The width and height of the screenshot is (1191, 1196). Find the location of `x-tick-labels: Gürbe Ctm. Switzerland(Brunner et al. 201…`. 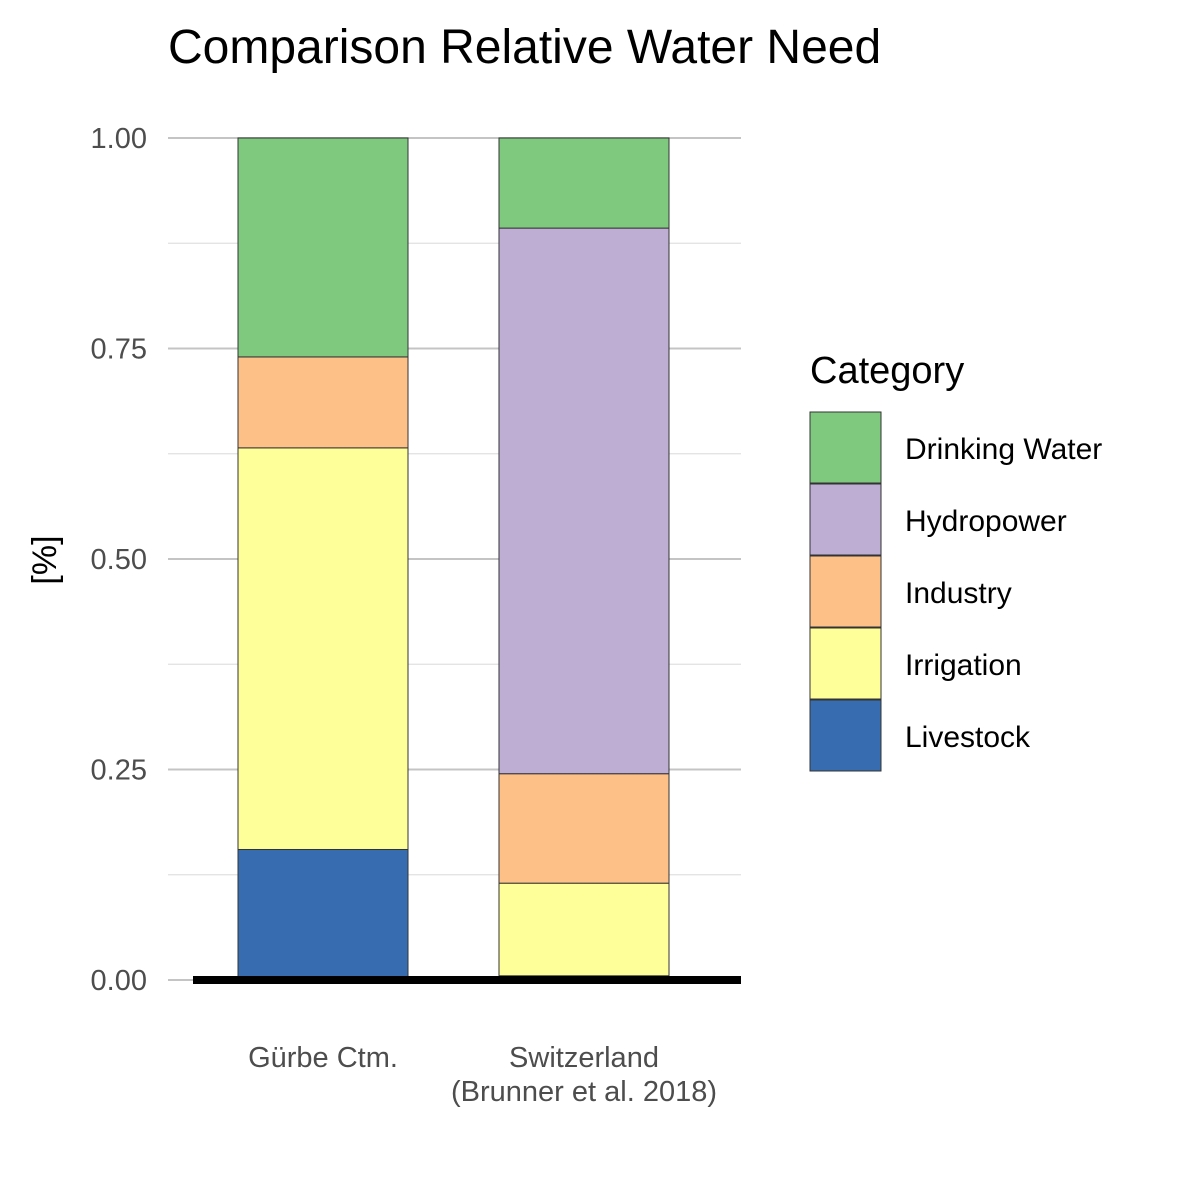

x-tick-labels: Gürbe Ctm. Switzerland(Brunner et al. 201… is located at coordinates (482, 1075).